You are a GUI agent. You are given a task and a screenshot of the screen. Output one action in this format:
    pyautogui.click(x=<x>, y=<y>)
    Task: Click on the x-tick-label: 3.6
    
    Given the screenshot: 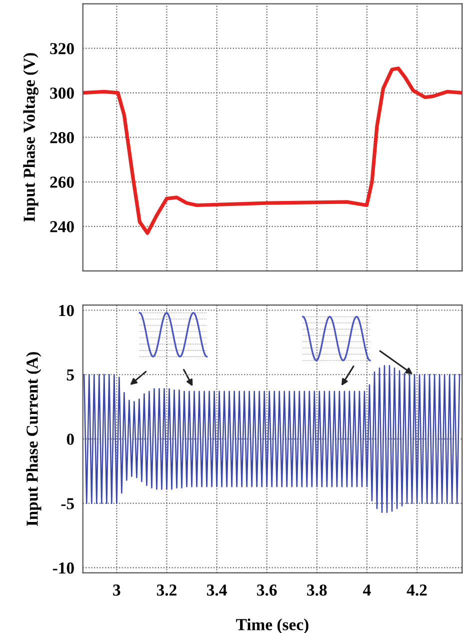 What is the action you would take?
    pyautogui.click(x=267, y=590)
    